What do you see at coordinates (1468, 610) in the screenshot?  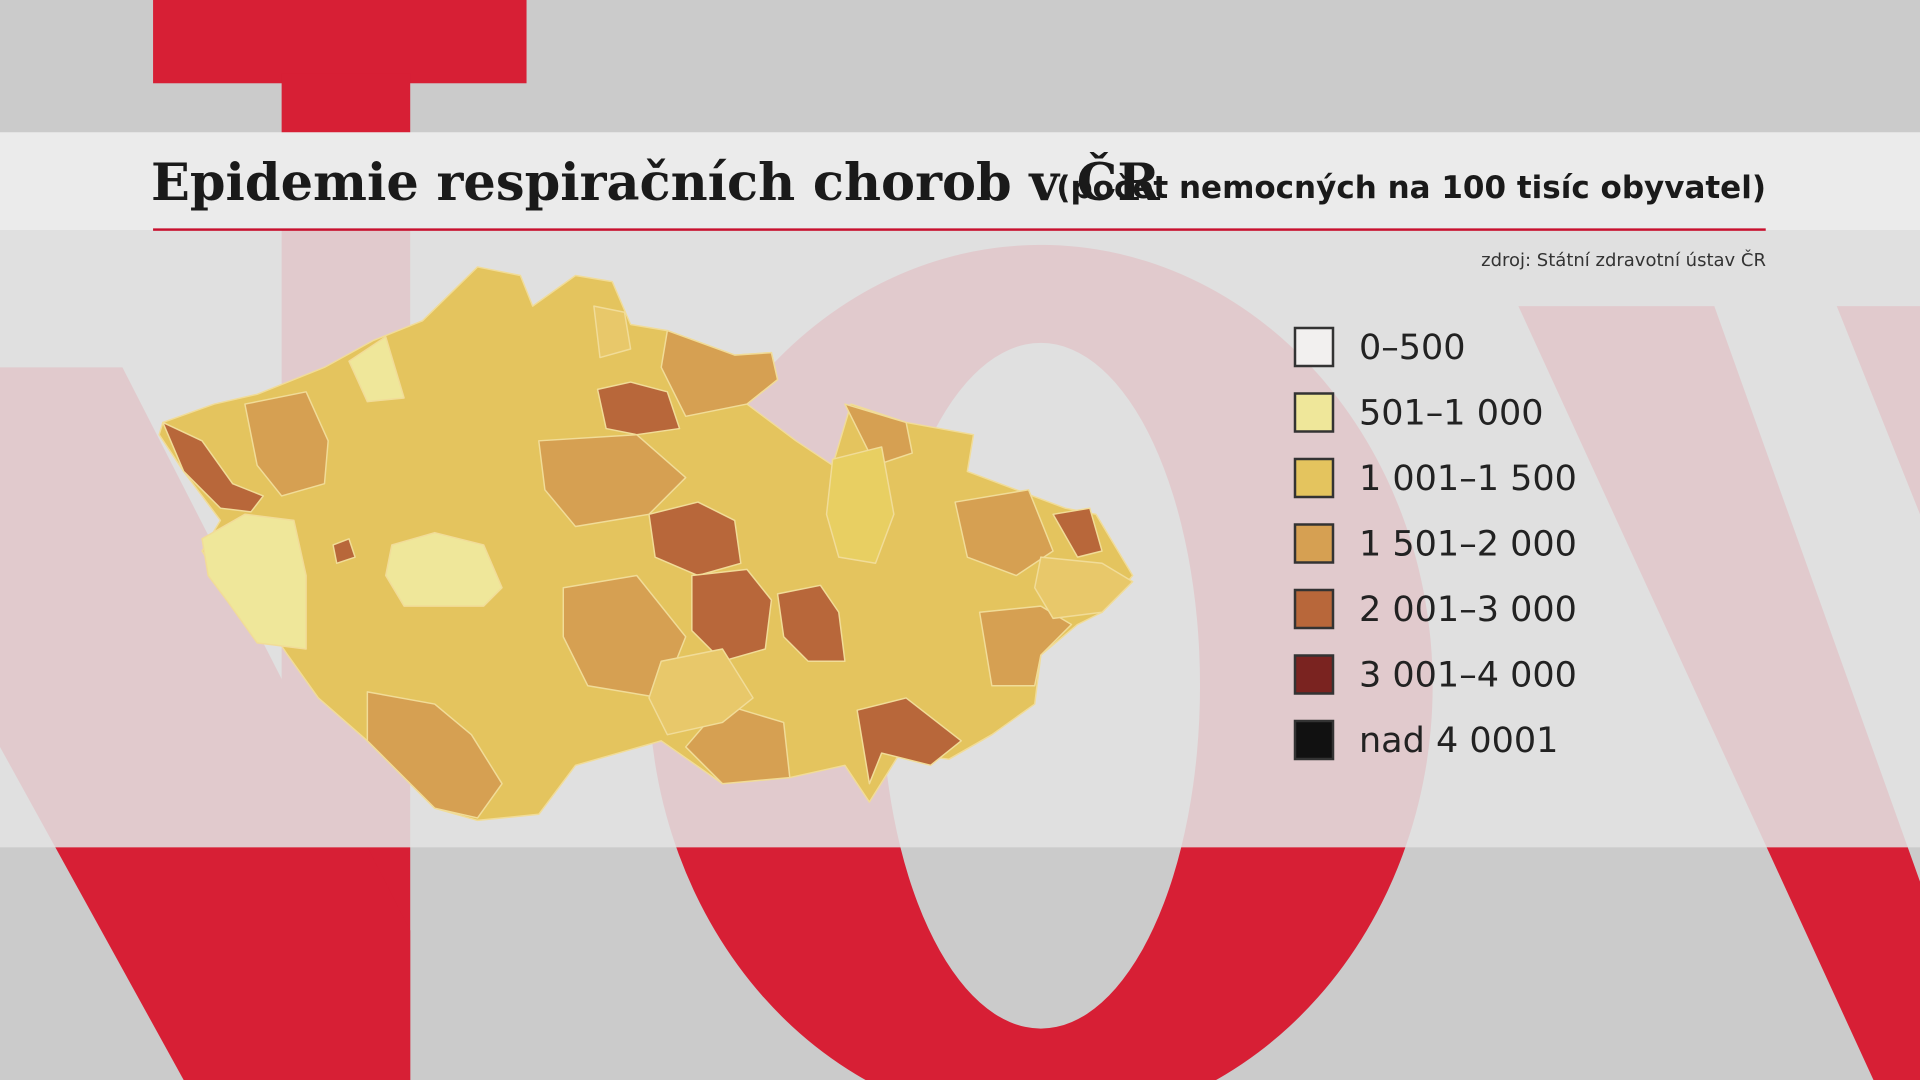 I see `legend-label: 2 001–3 000` at bounding box center [1468, 610].